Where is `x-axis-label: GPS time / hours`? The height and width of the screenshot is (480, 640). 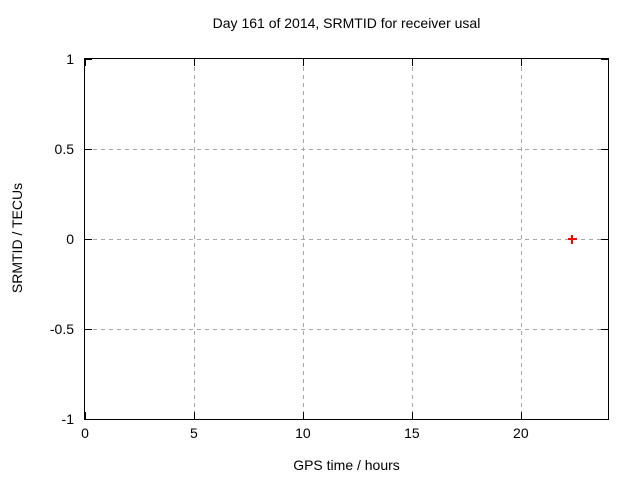
x-axis-label: GPS time / hours is located at coordinates (346, 465).